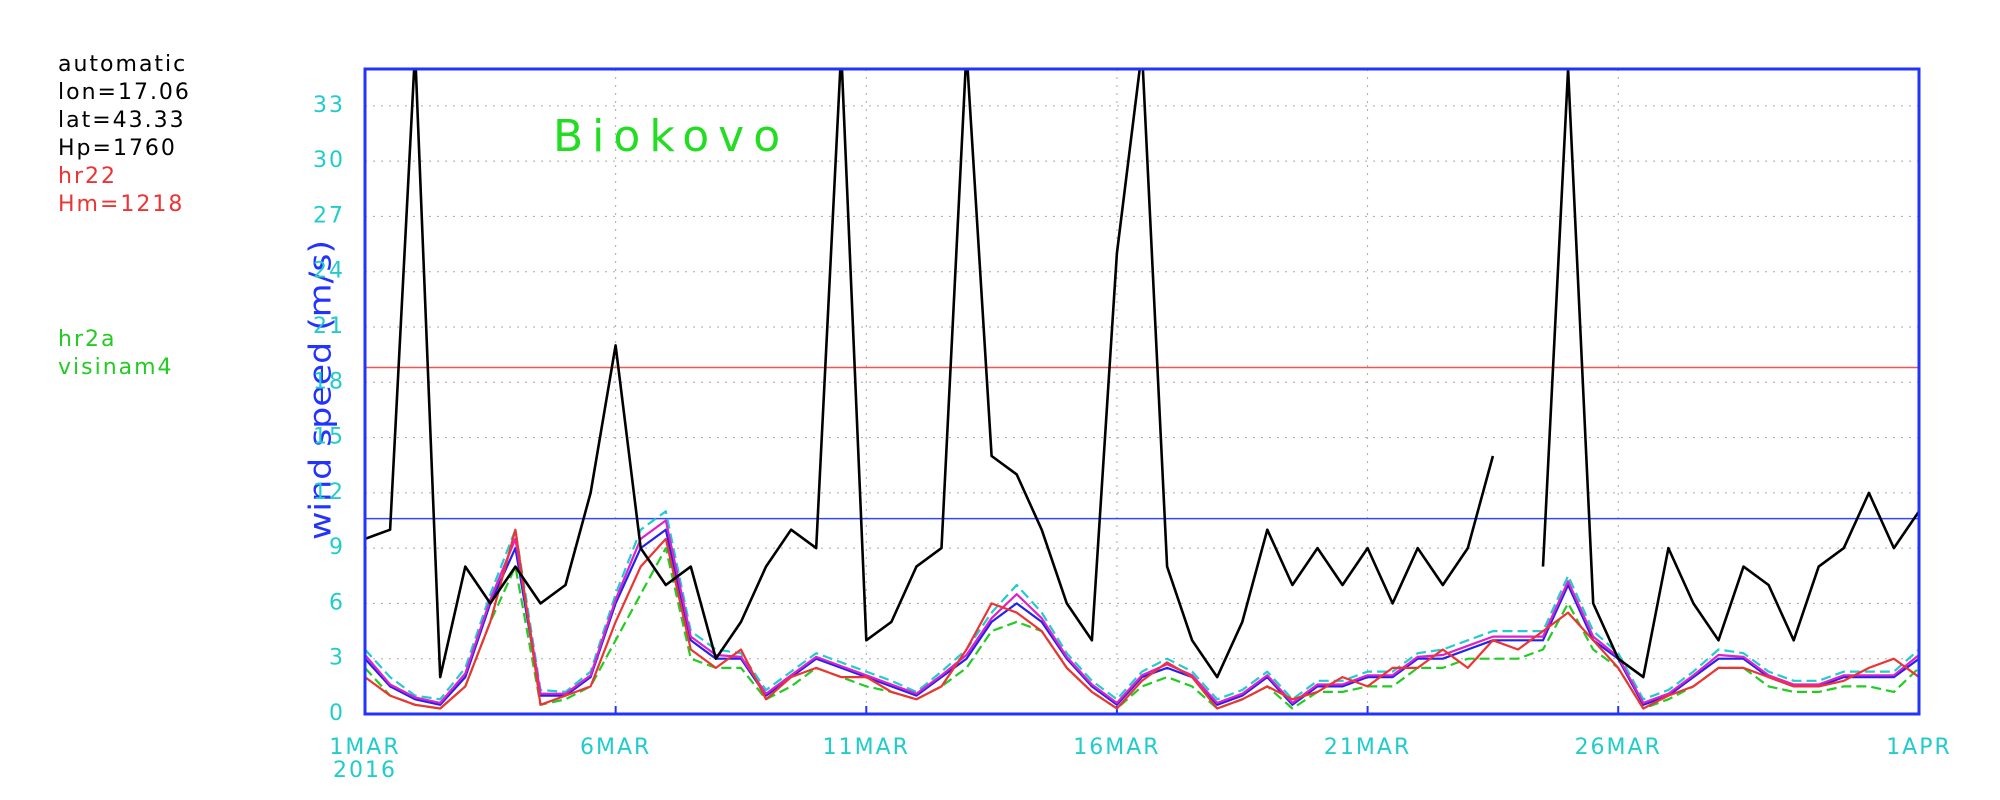  What do you see at coordinates (364, 747) in the screenshot?
I see `x-tick-label: 1MAR` at bounding box center [364, 747].